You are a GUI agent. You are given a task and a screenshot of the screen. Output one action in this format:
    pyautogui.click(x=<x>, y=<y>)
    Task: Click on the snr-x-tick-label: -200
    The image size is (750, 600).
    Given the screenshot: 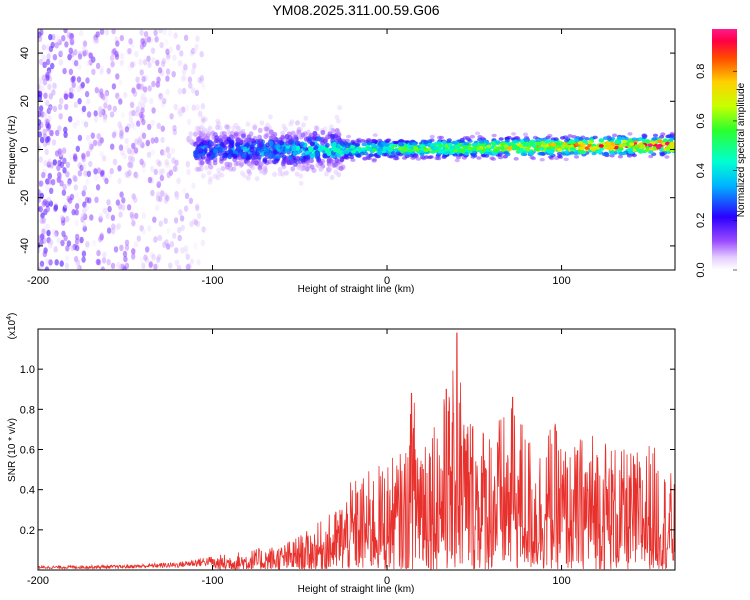 What is the action you would take?
    pyautogui.click(x=38, y=581)
    